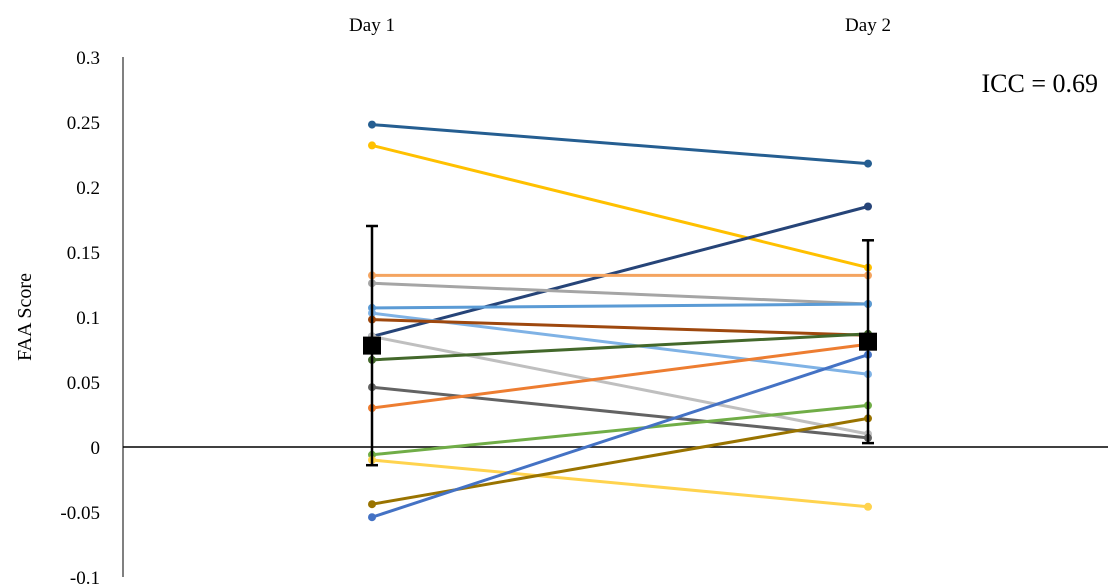 The width and height of the screenshot is (1108, 588). Describe the element at coordinates (88, 188) in the screenshot. I see `y-tick-label: 0.2` at that location.